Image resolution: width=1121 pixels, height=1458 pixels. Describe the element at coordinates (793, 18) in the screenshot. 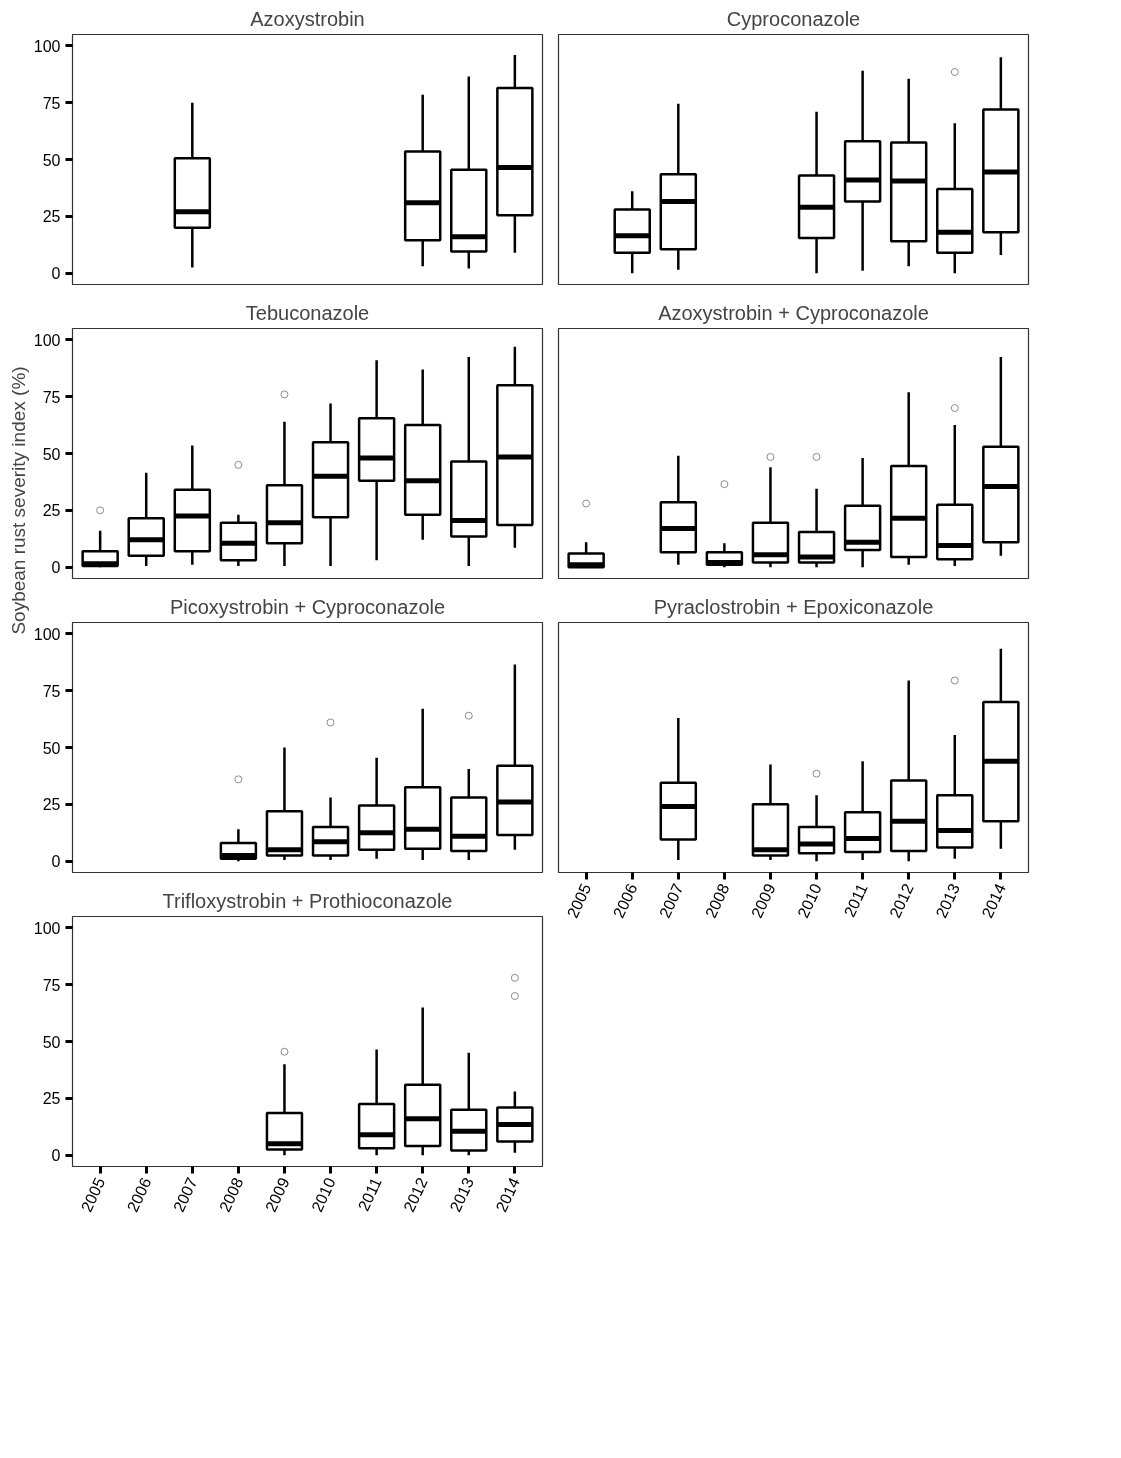

I see `chart-title: Cyproconazole` at that location.